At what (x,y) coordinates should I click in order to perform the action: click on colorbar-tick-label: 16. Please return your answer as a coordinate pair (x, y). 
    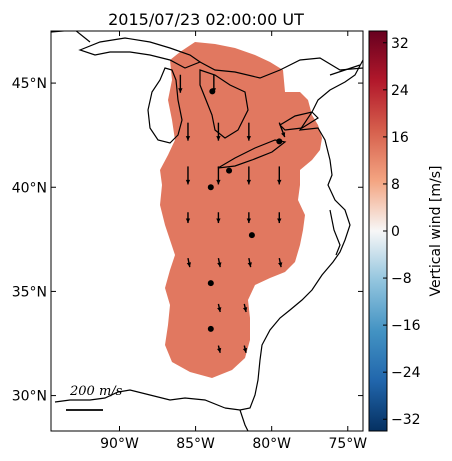
    Looking at the image, I should click on (400, 138).